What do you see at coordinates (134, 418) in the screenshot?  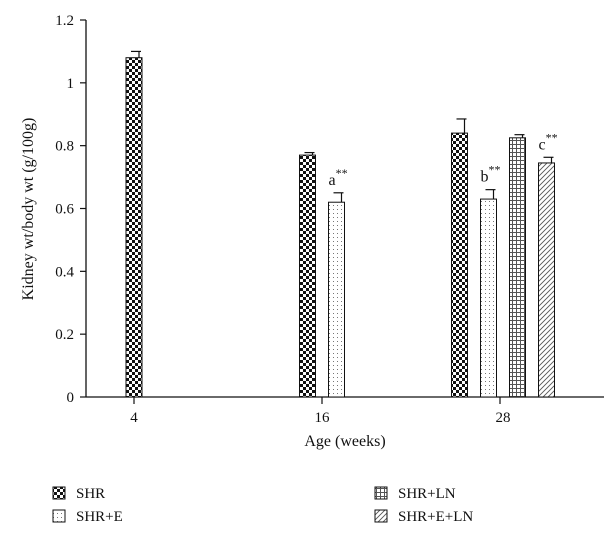 I see `x-tick-label: 4` at bounding box center [134, 418].